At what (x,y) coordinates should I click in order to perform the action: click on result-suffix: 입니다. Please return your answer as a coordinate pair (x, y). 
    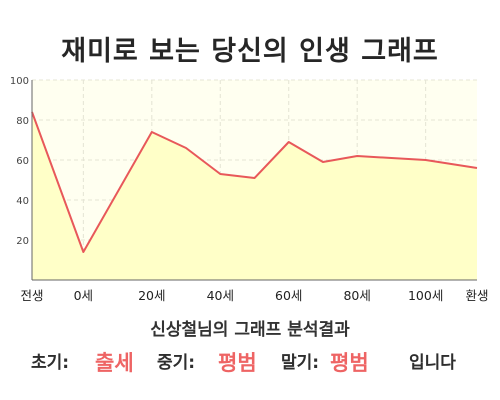
    Looking at the image, I should click on (432, 363).